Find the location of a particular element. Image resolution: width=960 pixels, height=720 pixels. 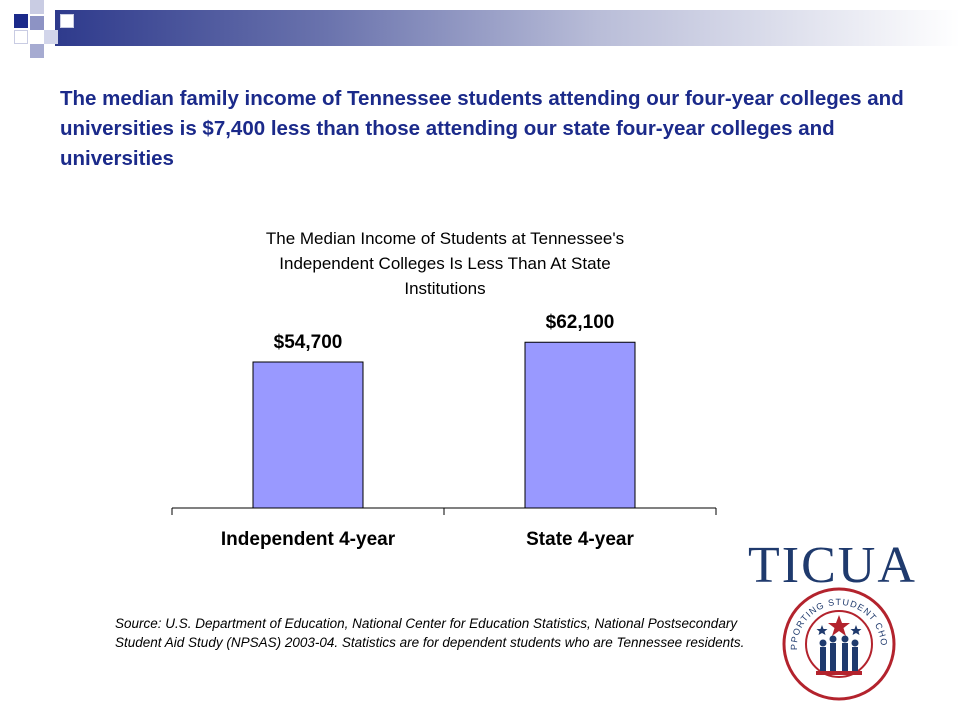

chart-title-line: Institutions is located at coordinates (444, 288).